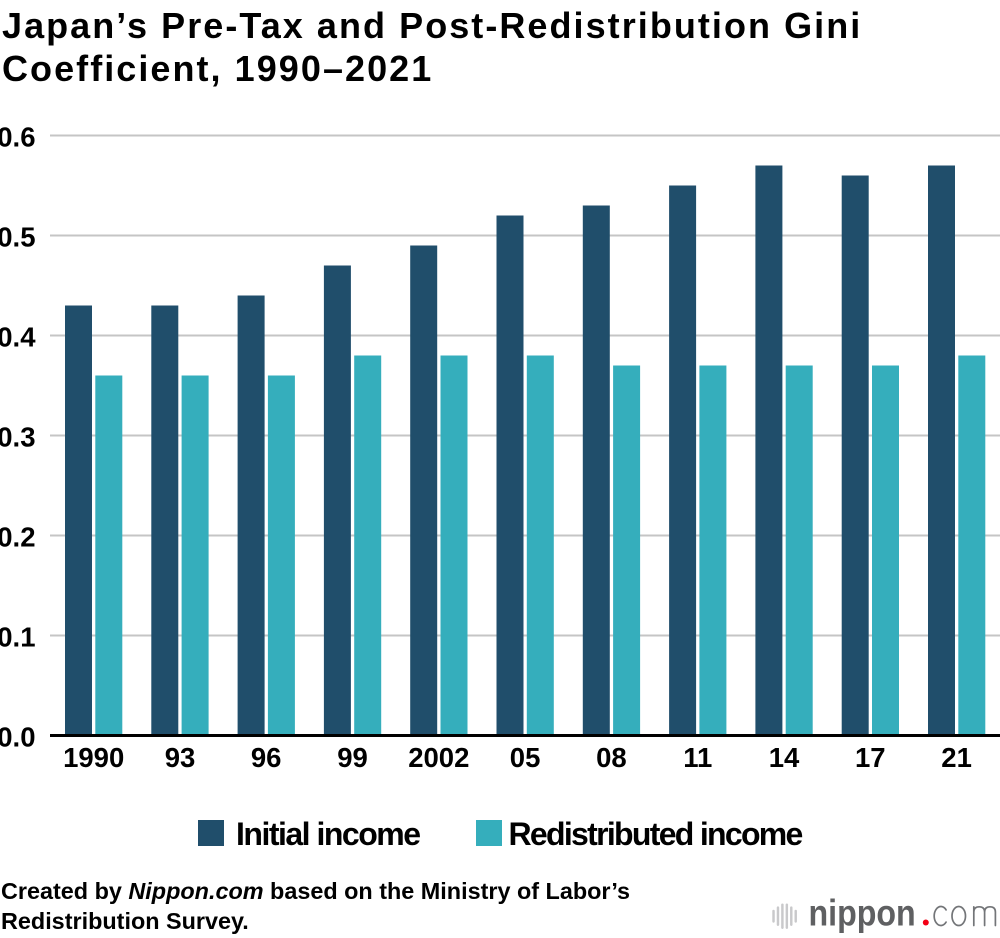 The width and height of the screenshot is (1000, 938). Describe the element at coordinates (784, 757) in the screenshot. I see `svg-text: 14` at that location.